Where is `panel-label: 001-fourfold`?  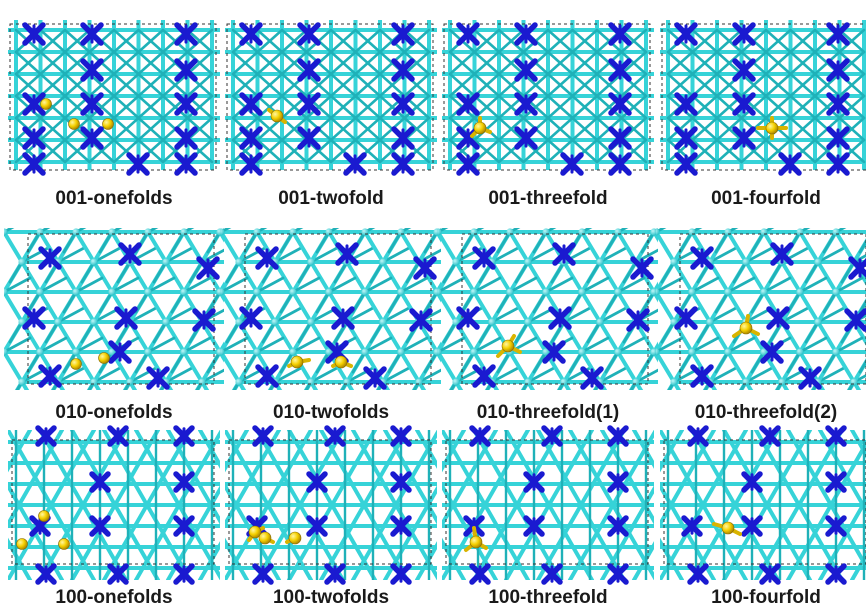
panel-label: 001-fourfold is located at coordinates (766, 198).